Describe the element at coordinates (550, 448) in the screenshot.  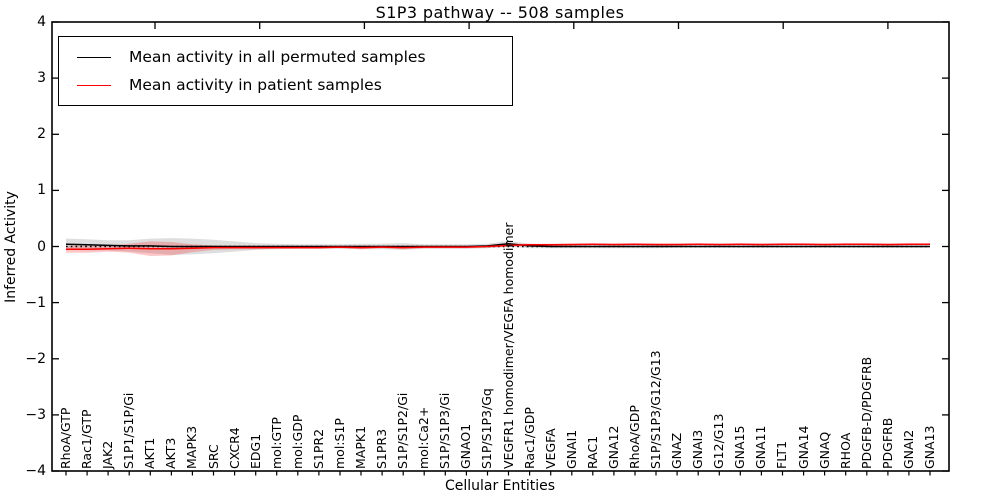
I see `x-tick-label: VEGFA` at that location.